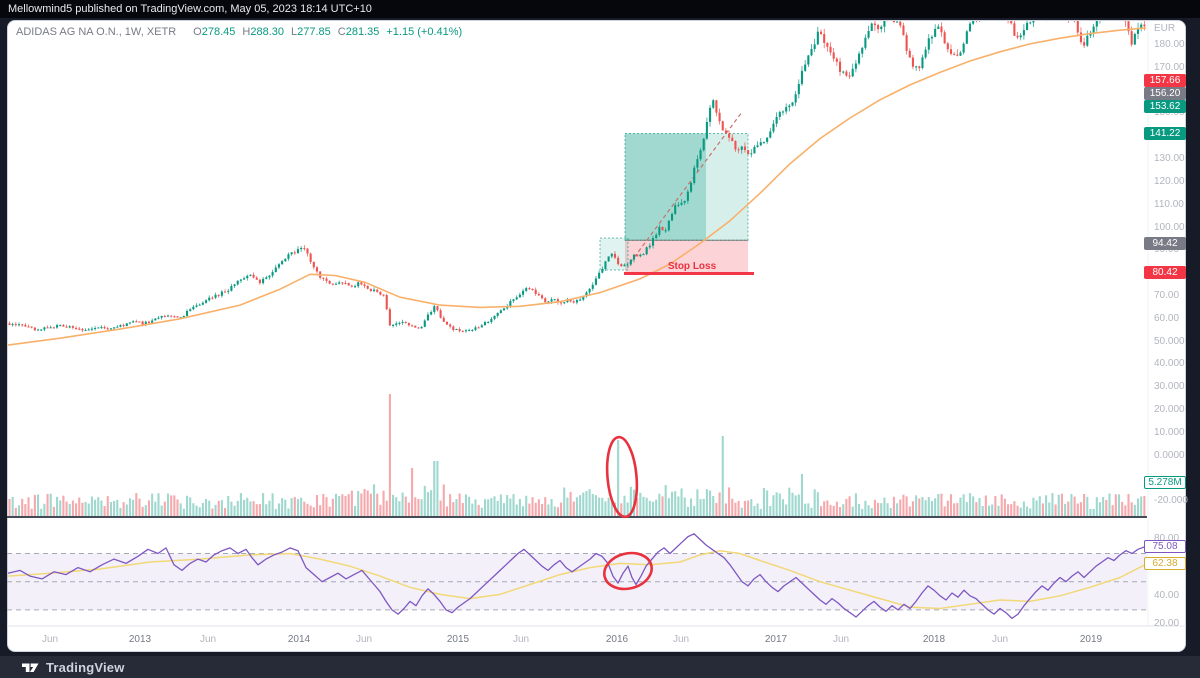 The image size is (1200, 678). What do you see at coordinates (665, 187) in the screenshot?
I see `long-position-profit-zone` at bounding box center [665, 187].